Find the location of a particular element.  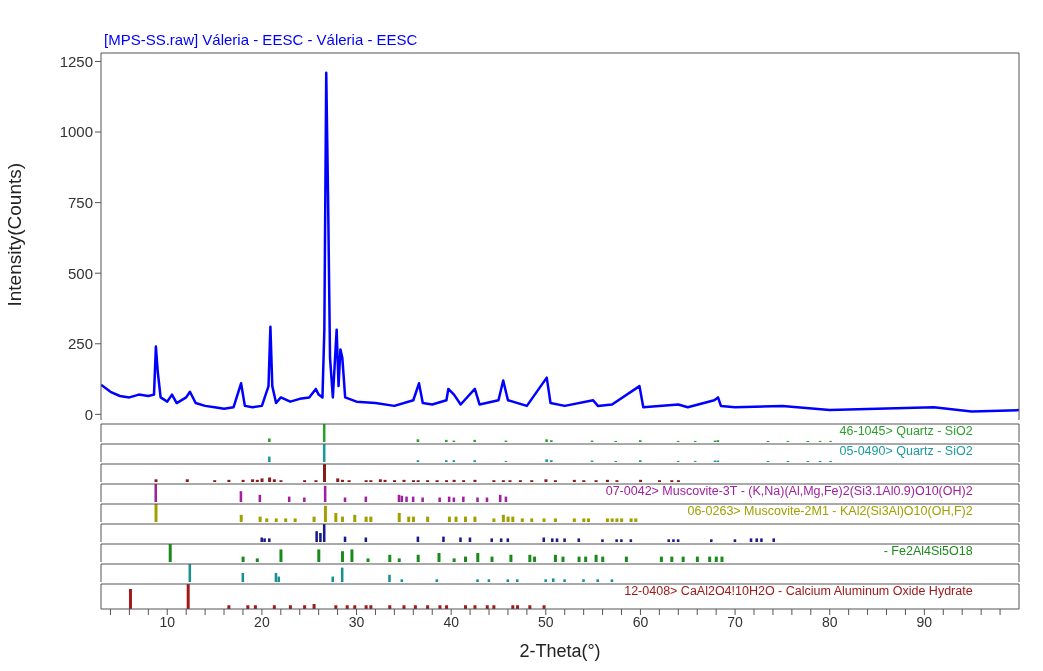

annotation: 12-0408> CaAl2O4!10H2O - Calcium Aluminum Oxide Hydrate is located at coordinates (798, 591).